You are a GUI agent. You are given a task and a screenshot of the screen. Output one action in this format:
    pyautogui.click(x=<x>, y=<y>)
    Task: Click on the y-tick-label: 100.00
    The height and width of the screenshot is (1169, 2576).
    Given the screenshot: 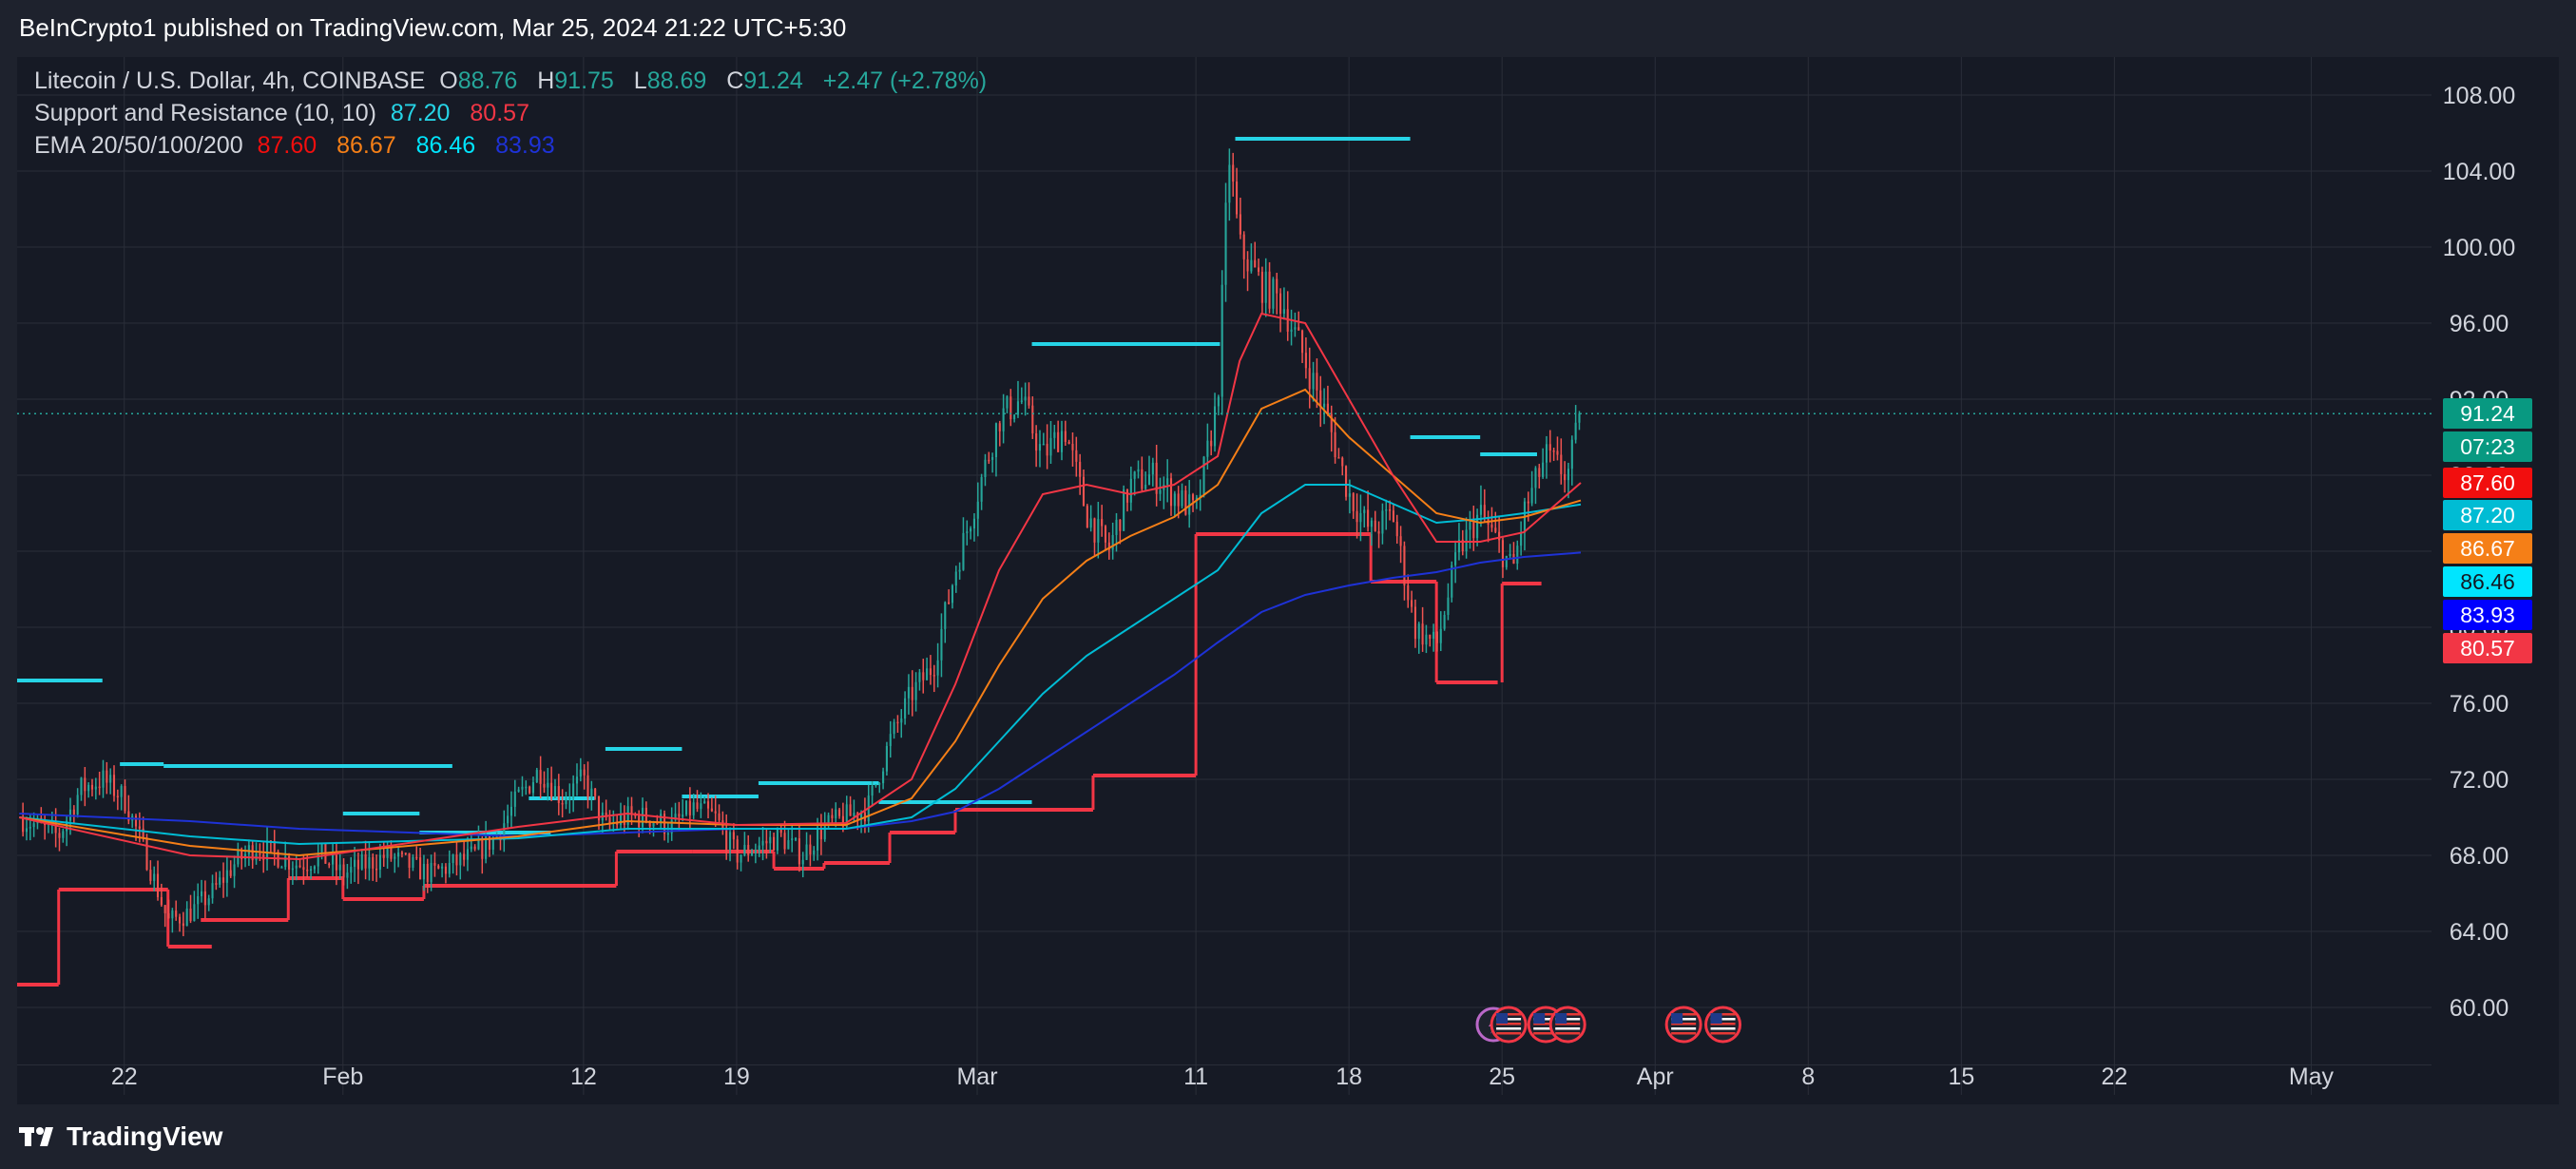 What is the action you would take?
    pyautogui.click(x=2479, y=248)
    